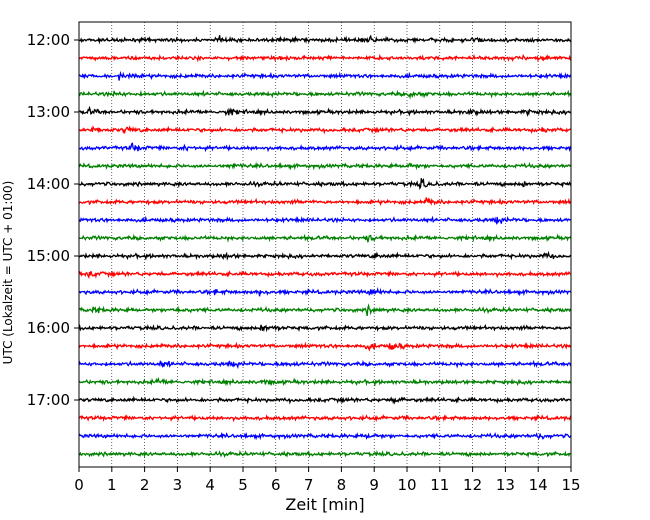 The height and width of the screenshot is (520, 650). What do you see at coordinates (243, 485) in the screenshot?
I see `x-tick-label: 5` at bounding box center [243, 485].